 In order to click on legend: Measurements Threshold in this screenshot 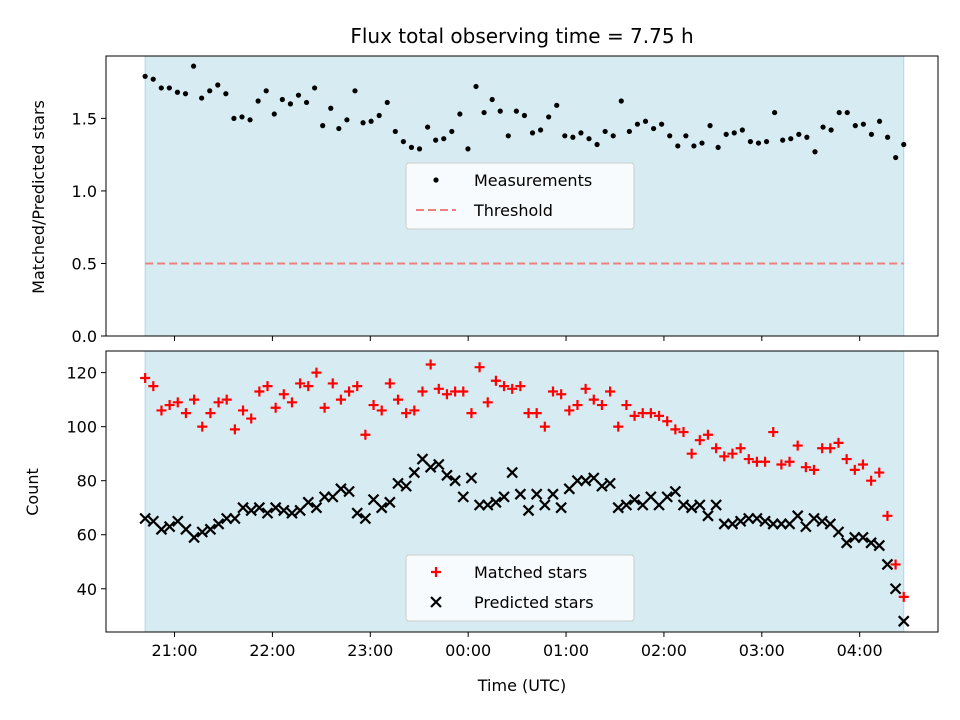, I will do `click(520, 196)`.